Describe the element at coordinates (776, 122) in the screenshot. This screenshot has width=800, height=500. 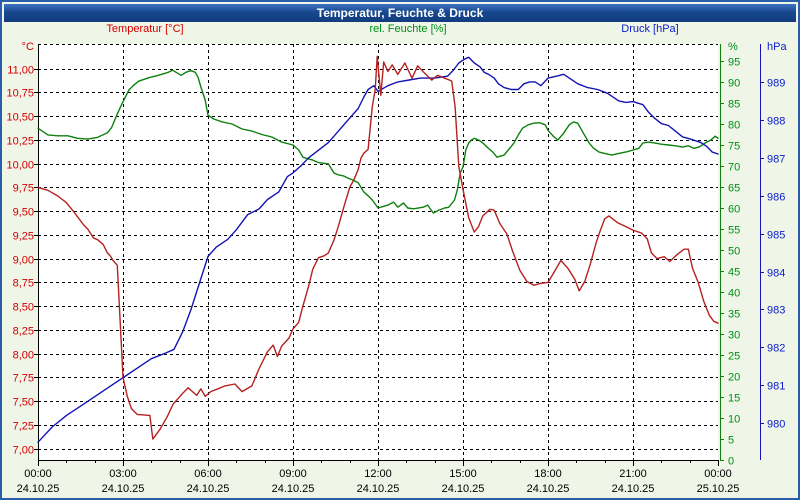
I see `pressure-tick-label: 988` at that location.